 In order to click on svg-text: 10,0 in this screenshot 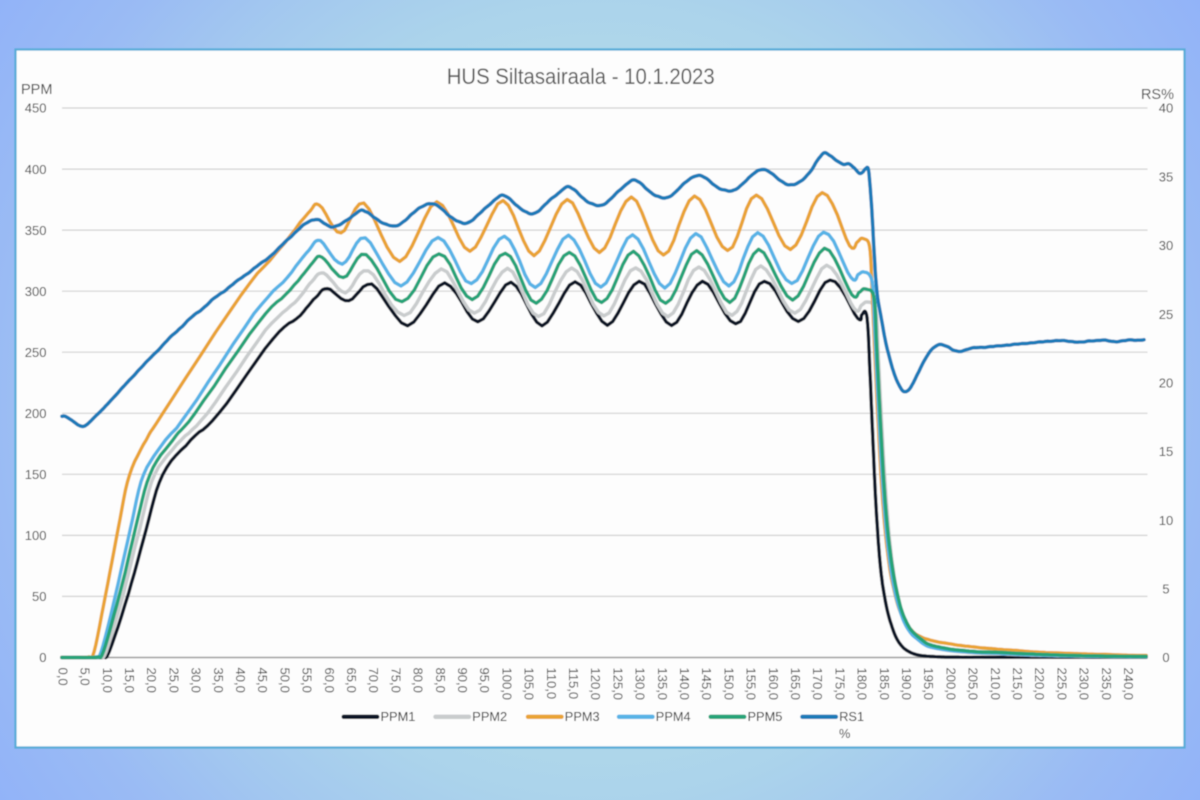, I will do `click(107, 680)`.